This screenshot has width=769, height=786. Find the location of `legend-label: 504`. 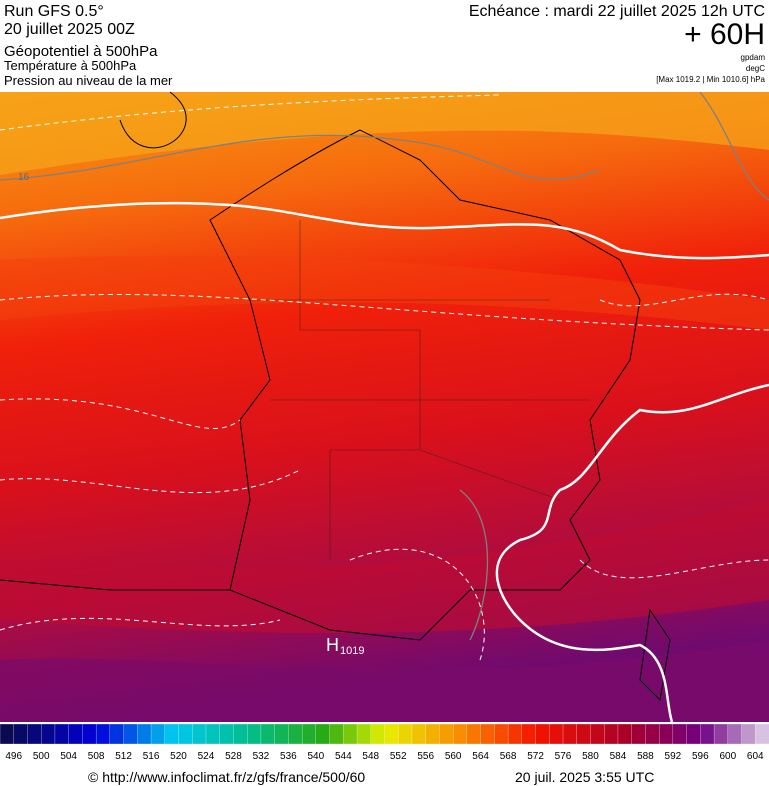

legend-label: 504 is located at coordinates (68, 756).